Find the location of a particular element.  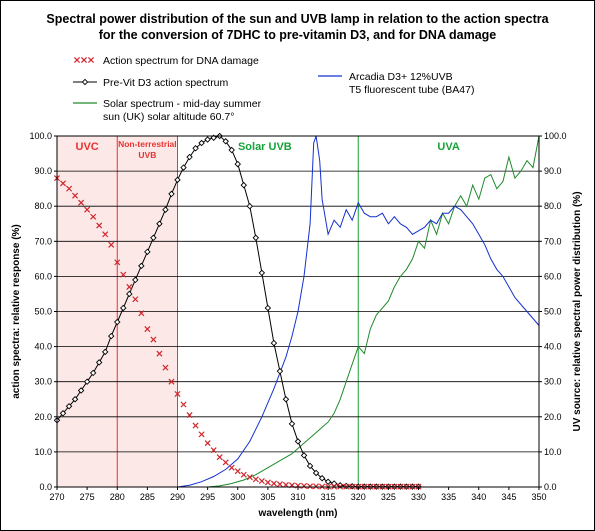

y-tick-label-right-7: 70.0 is located at coordinates (553, 241).